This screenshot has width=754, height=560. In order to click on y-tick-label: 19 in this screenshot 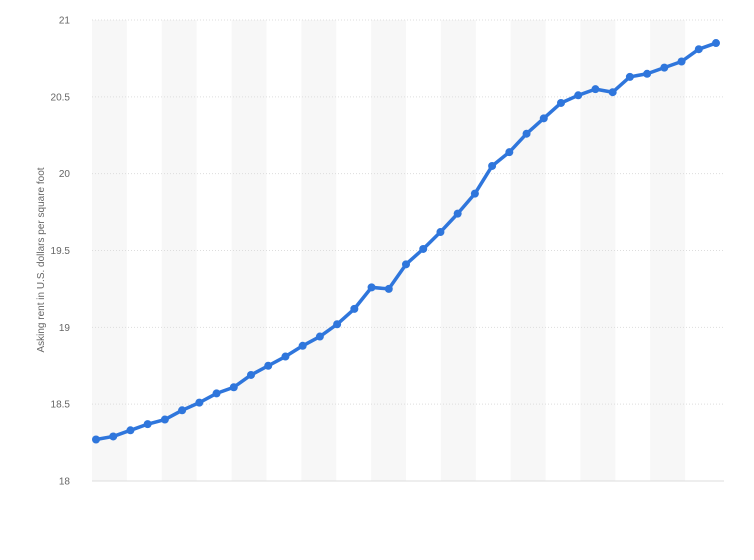, I will do `click(65, 328)`.